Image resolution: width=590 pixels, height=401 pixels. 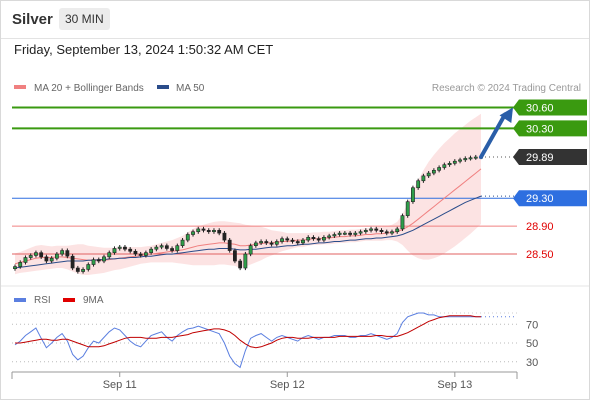 What do you see at coordinates (540, 108) in the screenshot?
I see `level-tag-text: 30.60` at bounding box center [540, 108].